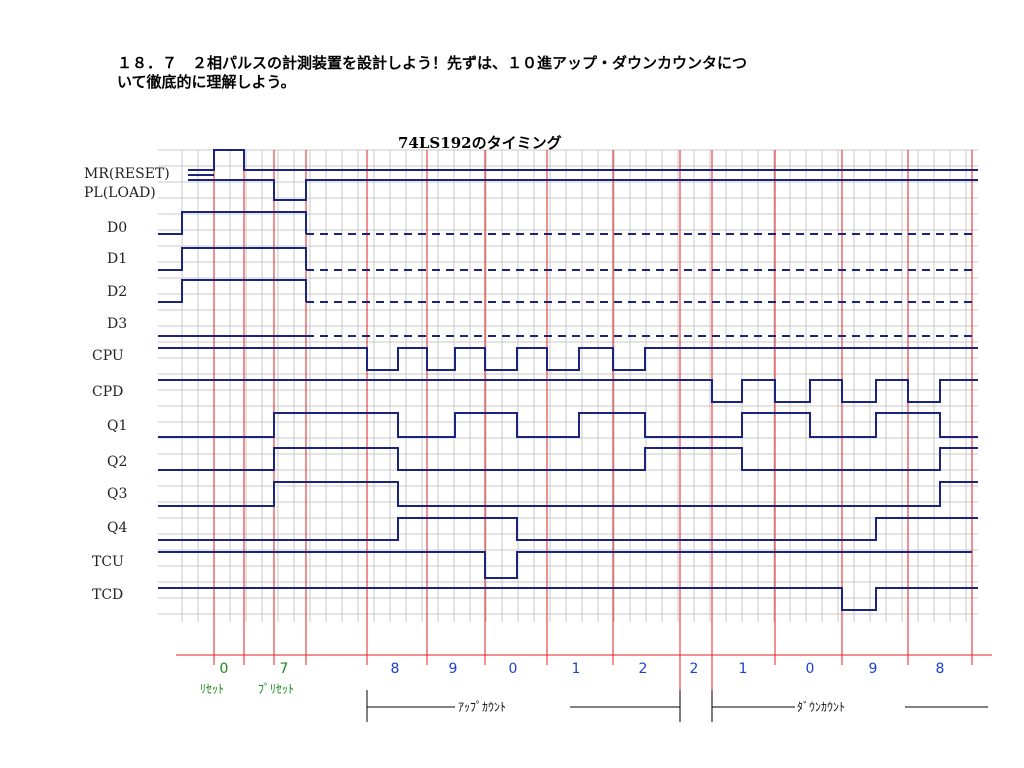 Image resolution: width=1024 pixels, height=768 pixels. What do you see at coordinates (523, 706) in the screenshot?
I see `up-count-bracket` at bounding box center [523, 706].